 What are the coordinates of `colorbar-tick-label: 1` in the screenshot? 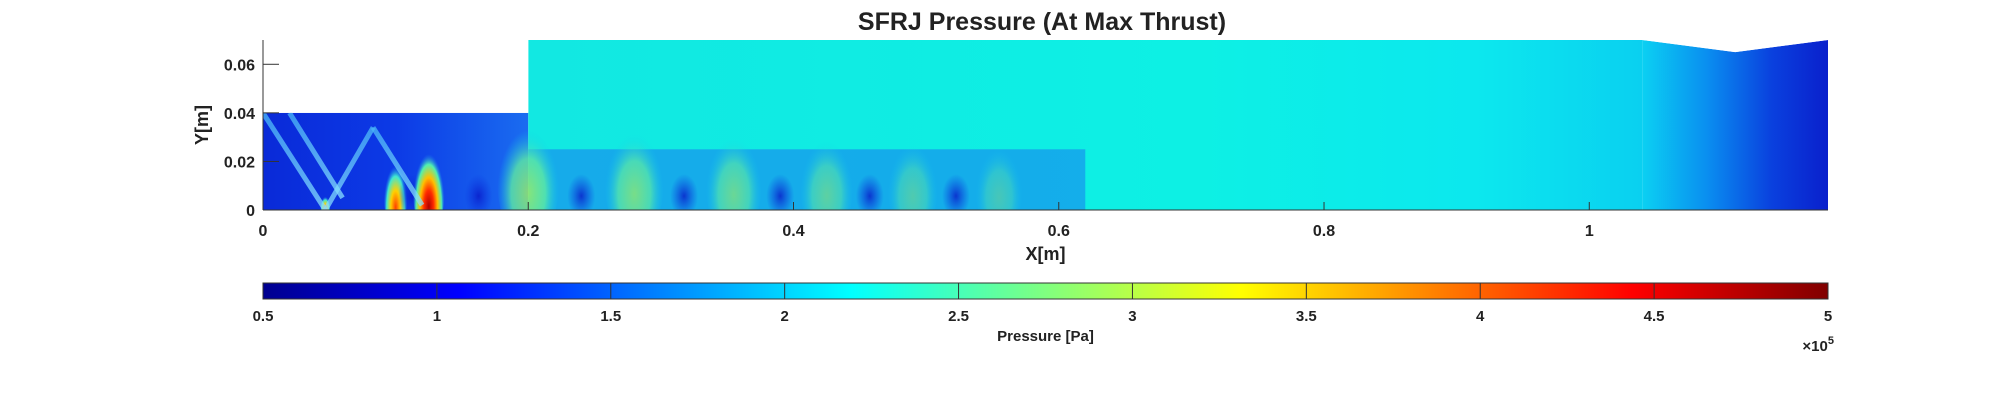 It's located at (437, 316).